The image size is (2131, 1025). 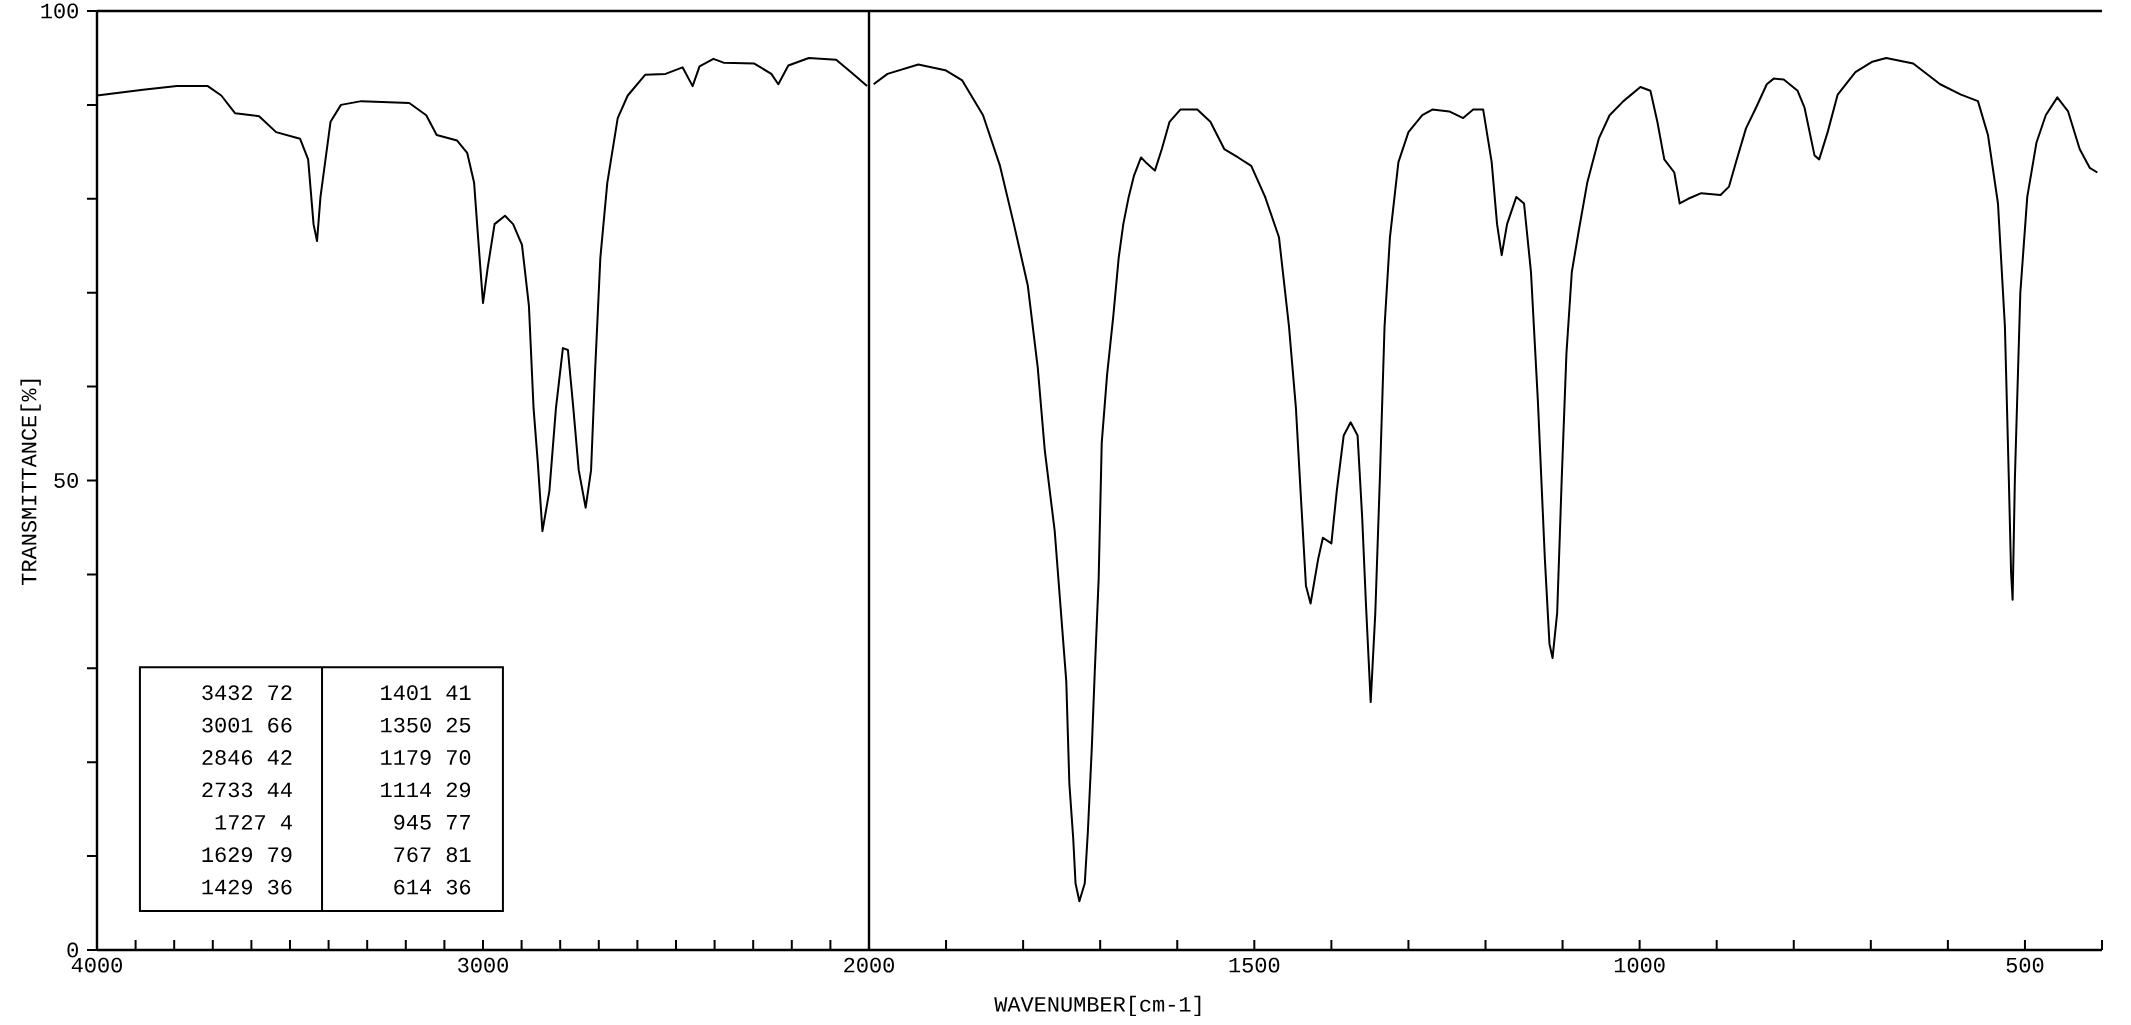 I want to click on annotation: 2733 44, so click(x=247, y=790).